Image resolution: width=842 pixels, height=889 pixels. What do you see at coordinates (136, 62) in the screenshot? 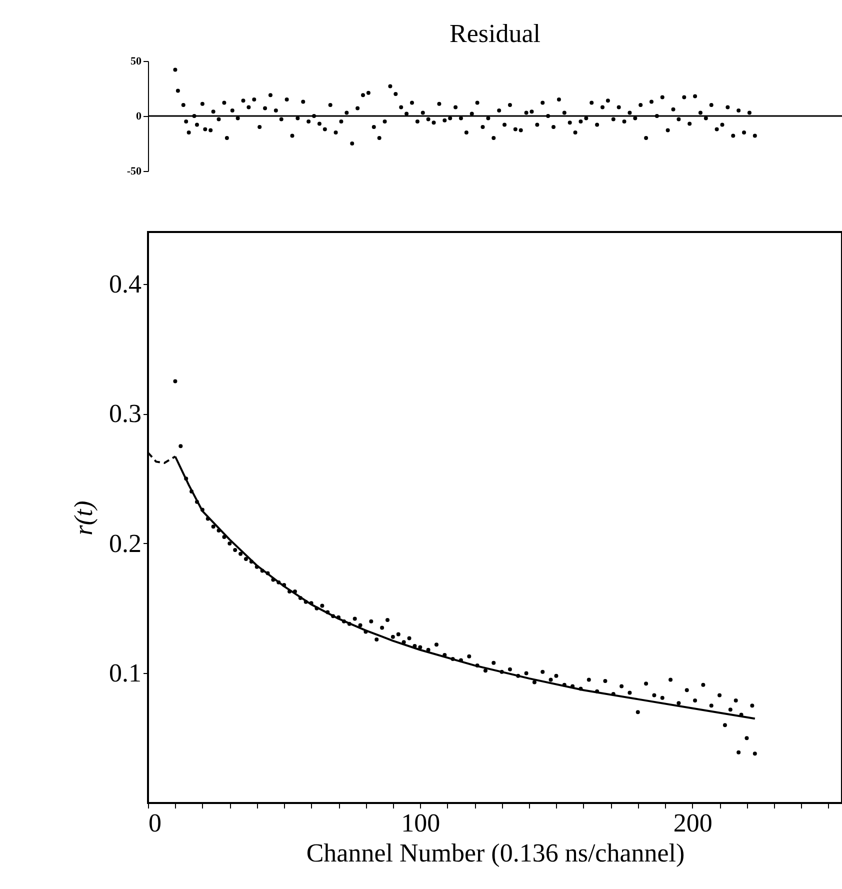
I see `y-tick-label: 50` at bounding box center [136, 62].